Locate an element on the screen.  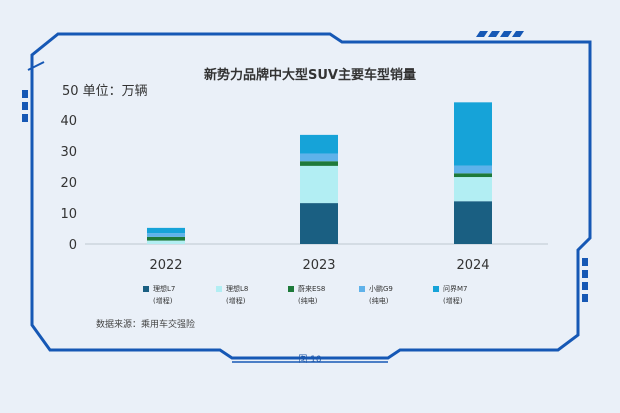
x-tick-label: 2023 is located at coordinates (318, 265).